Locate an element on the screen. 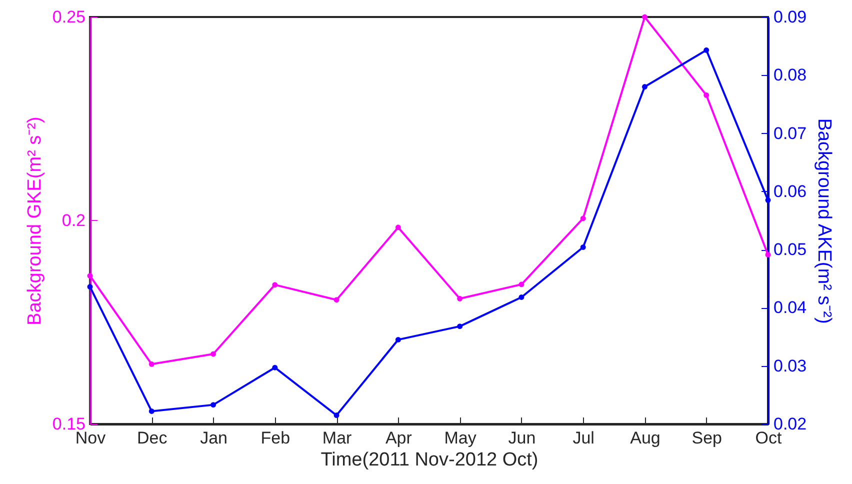  y2-tick-label: 0.03 is located at coordinates (790, 366).